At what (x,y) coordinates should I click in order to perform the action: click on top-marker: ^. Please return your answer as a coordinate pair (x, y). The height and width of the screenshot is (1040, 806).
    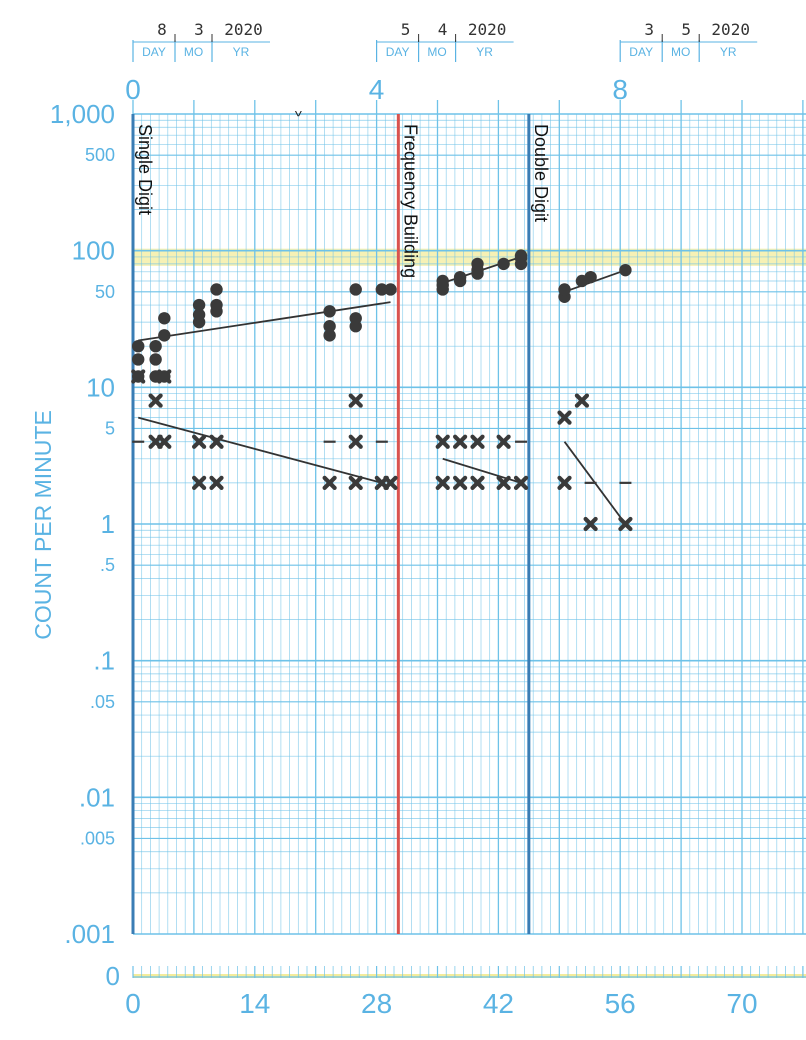
    Looking at the image, I should click on (298, 110).